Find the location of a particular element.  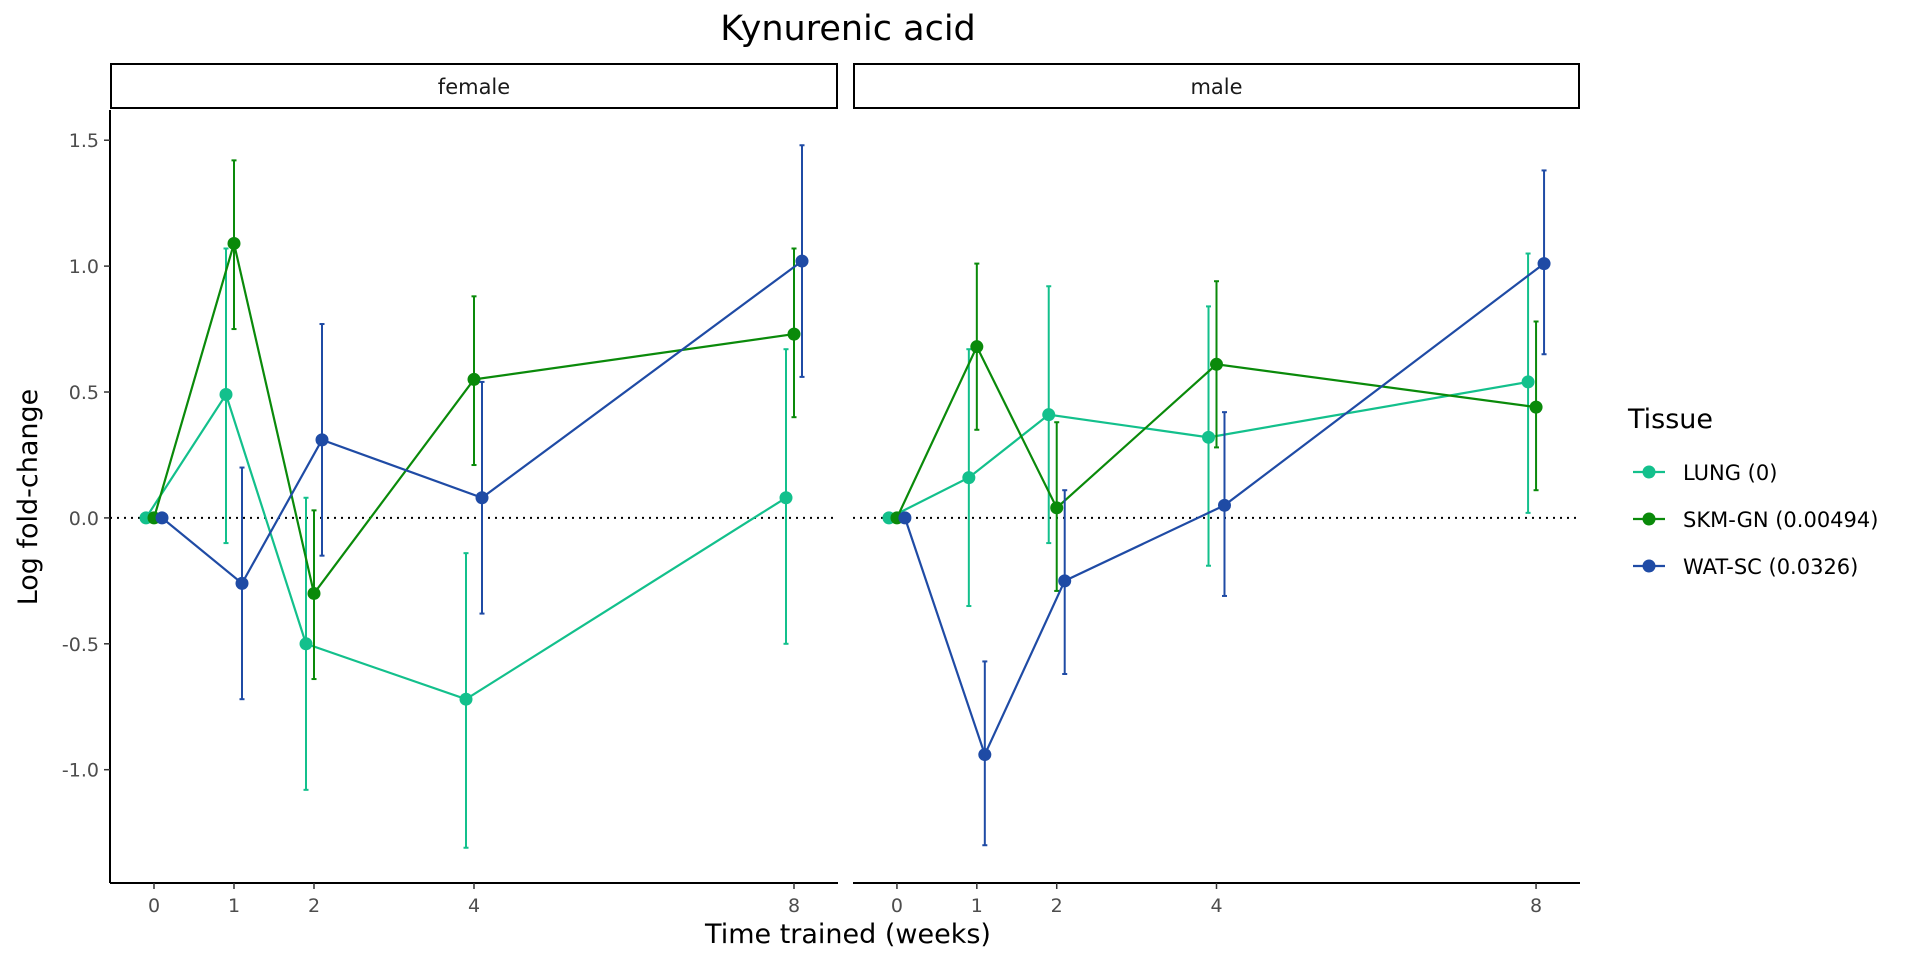

facet-strips: female male is located at coordinates (845, 86).